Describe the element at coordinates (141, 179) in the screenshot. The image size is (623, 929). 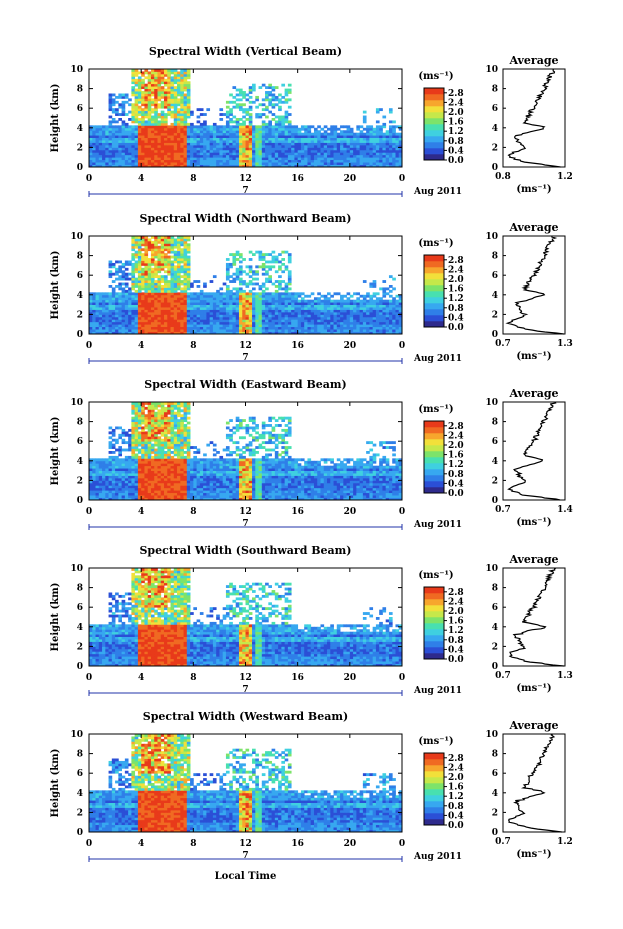
I see `x-tick-label: 4` at that location.